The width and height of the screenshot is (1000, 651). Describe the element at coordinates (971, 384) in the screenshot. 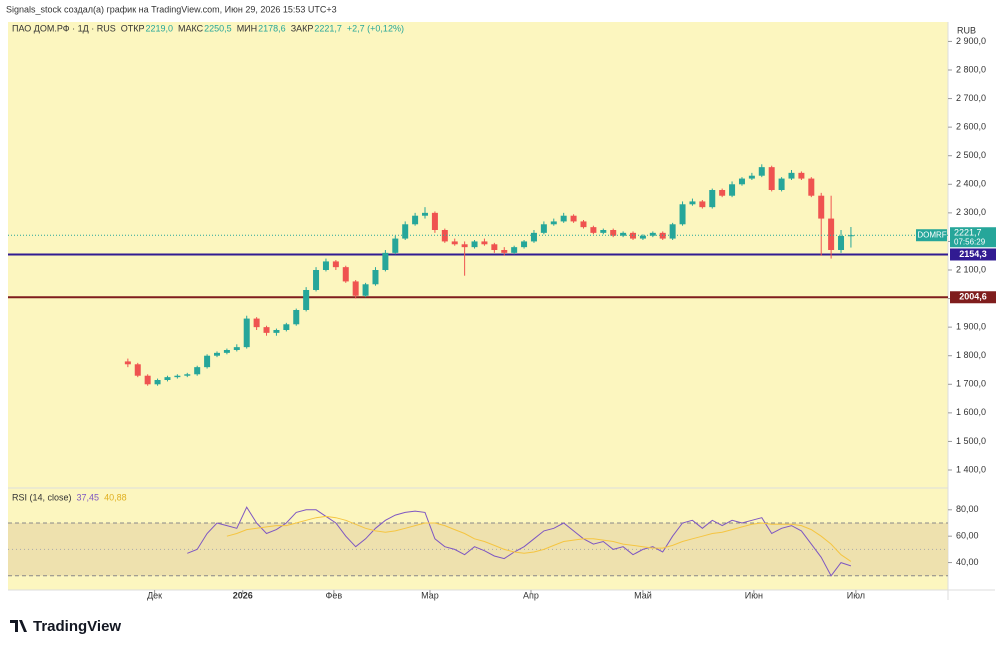

I see `y-tick-label: 1 700,0` at that location.